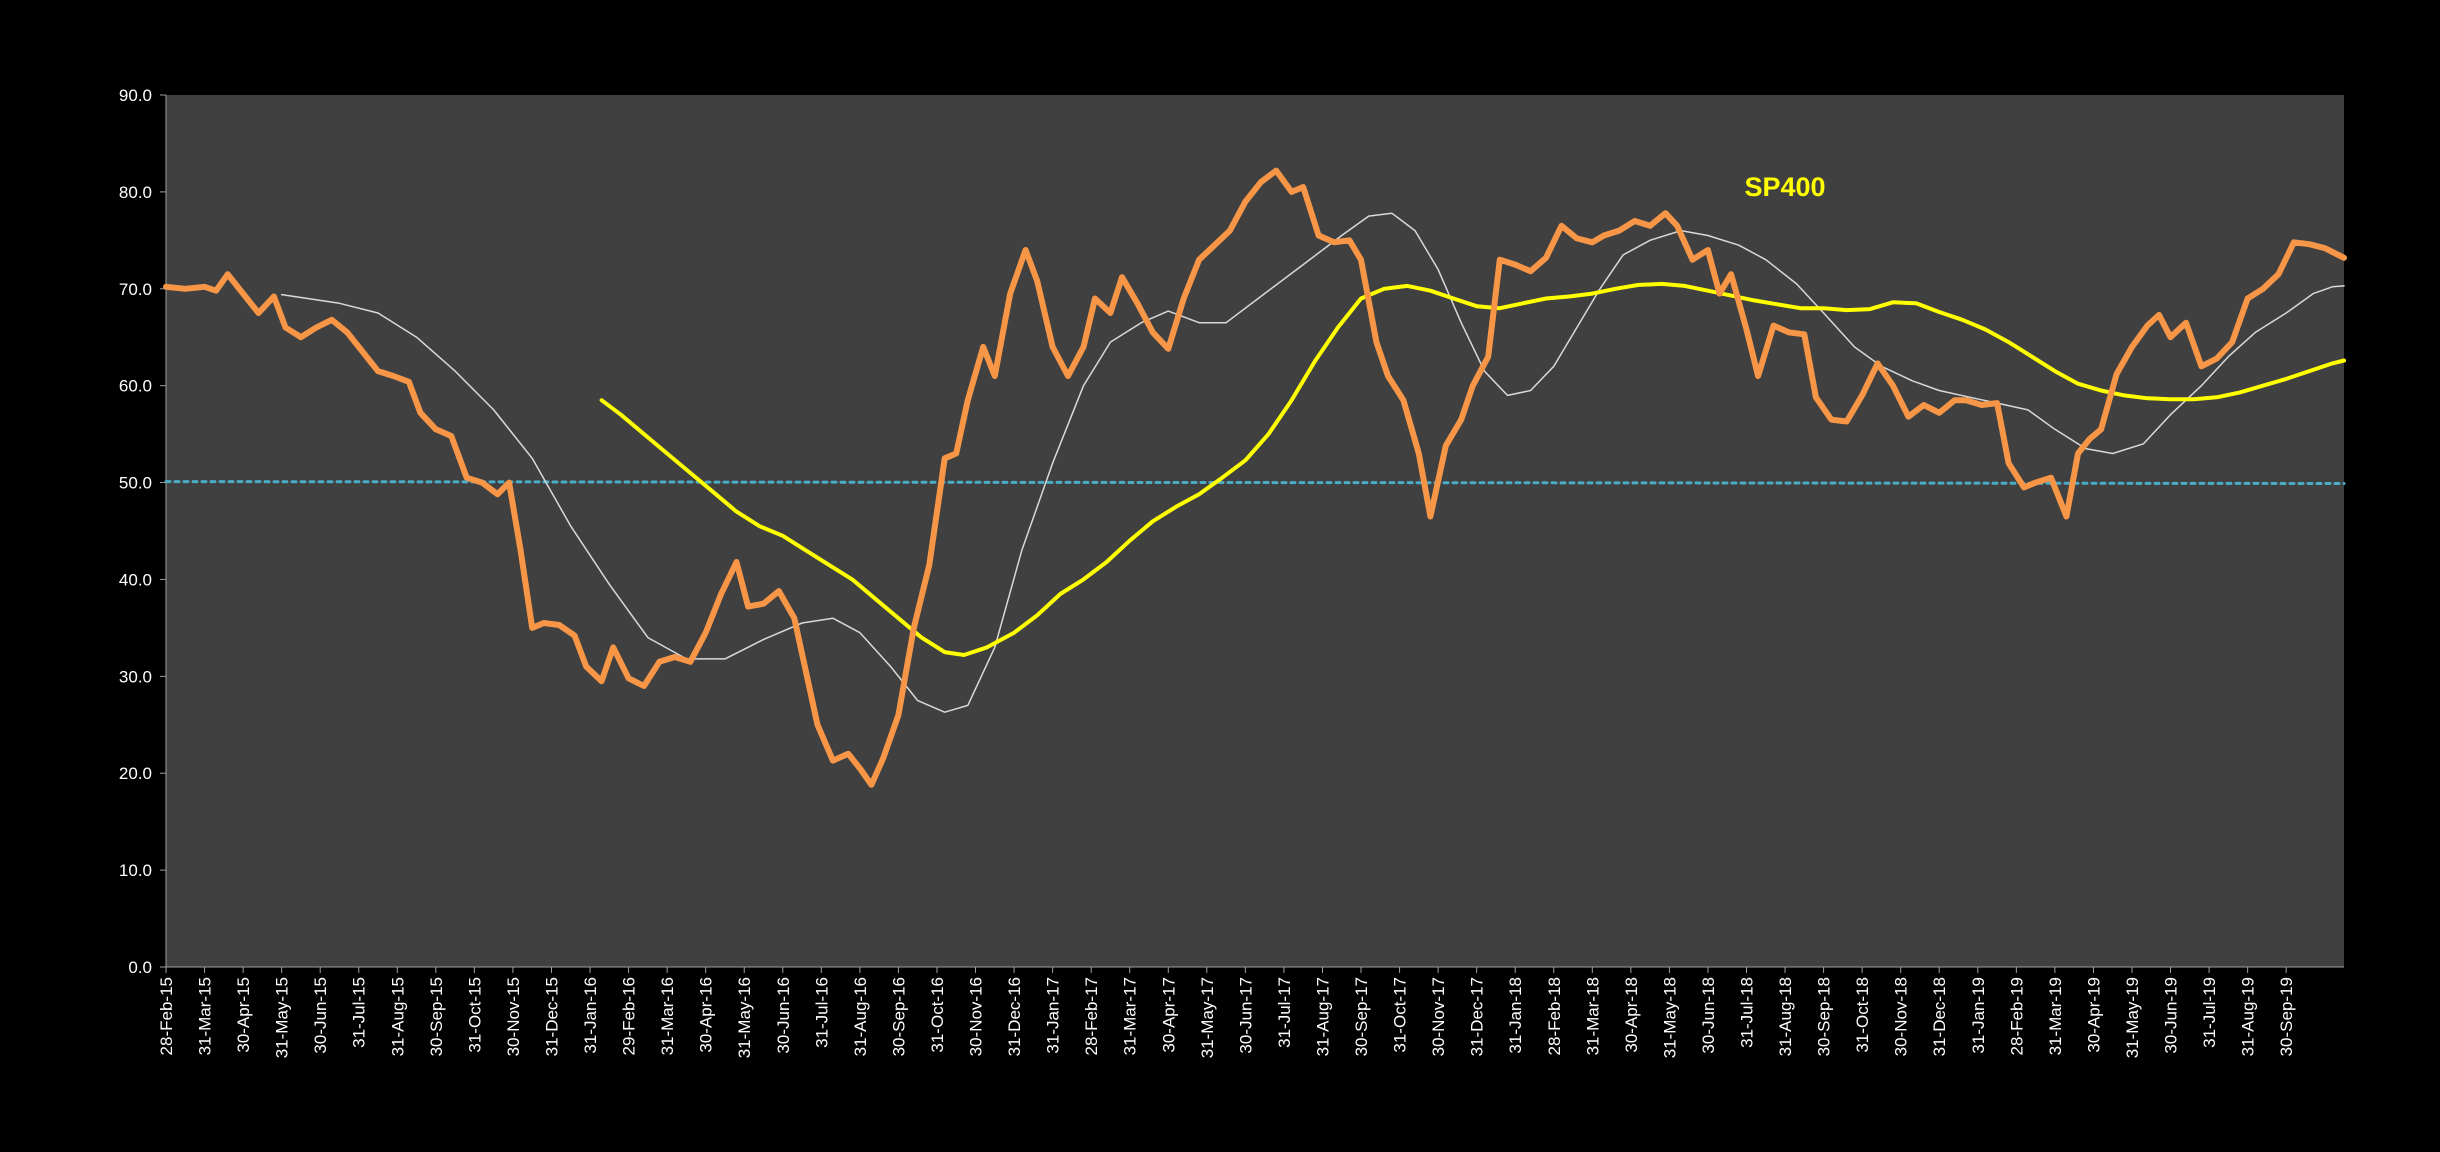 The width and height of the screenshot is (2440, 1152). I want to click on x-tick-label: 31-Oct-16, so click(937, 1015).